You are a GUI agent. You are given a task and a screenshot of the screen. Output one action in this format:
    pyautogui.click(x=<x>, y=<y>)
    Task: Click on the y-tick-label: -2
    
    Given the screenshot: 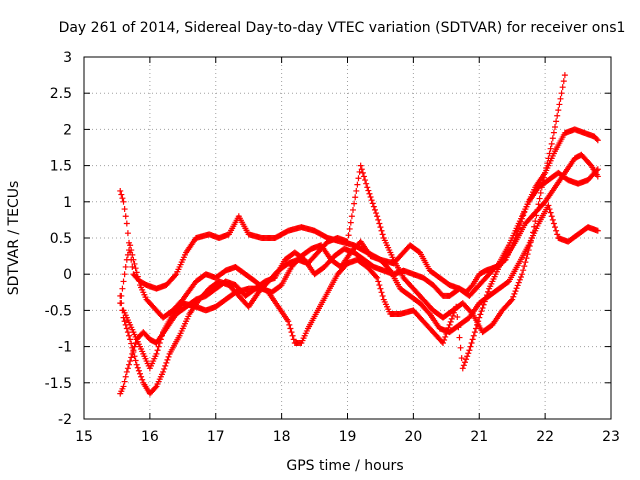 What is the action you would take?
    pyautogui.click(x=65, y=420)
    